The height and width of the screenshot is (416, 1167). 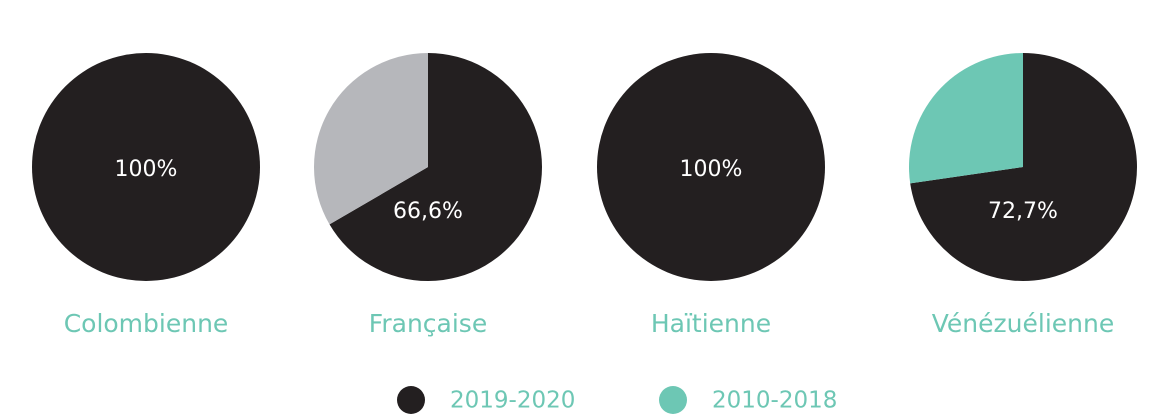 I want to click on legend-label: 2019-2020, so click(x=512, y=401).